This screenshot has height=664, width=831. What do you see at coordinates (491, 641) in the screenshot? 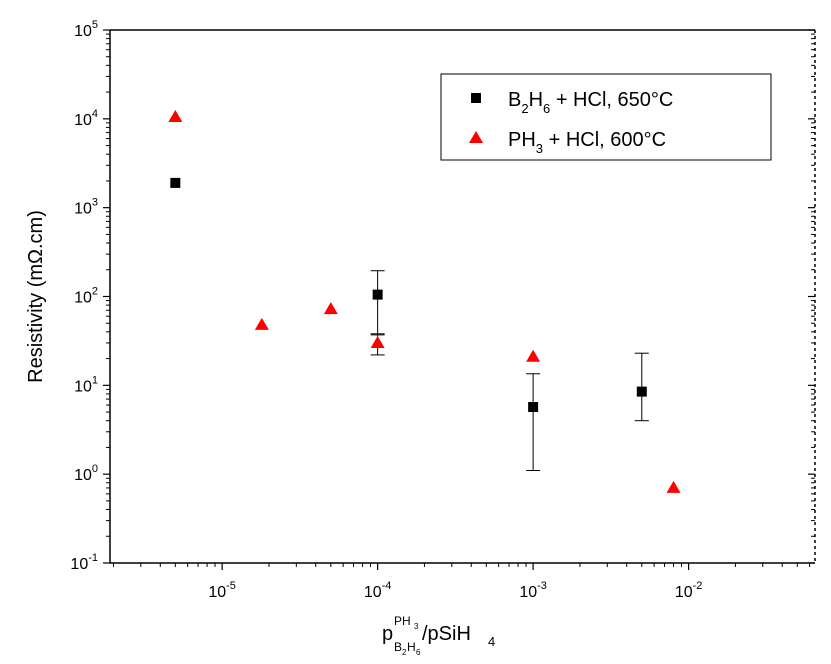
I see `x-axis-label-tail-sub: 4` at bounding box center [491, 641].